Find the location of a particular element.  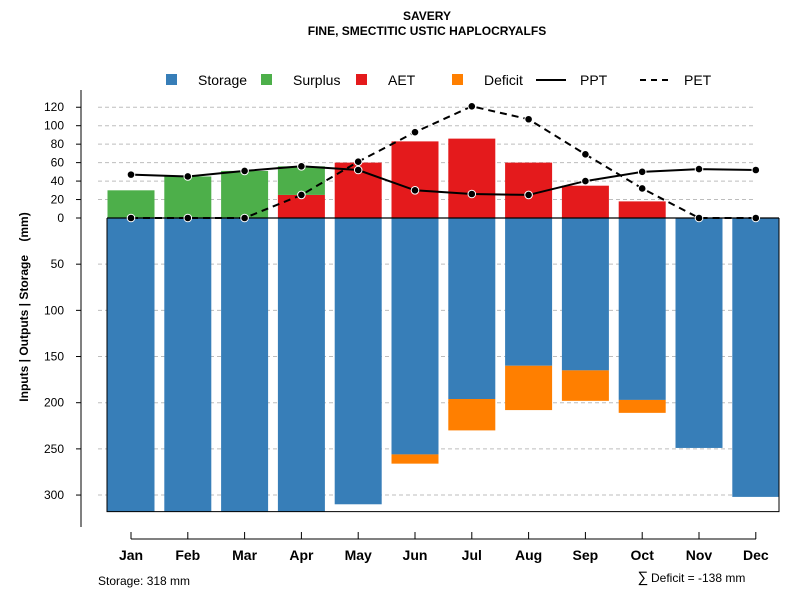

x-tick-label-feb: Feb is located at coordinates (187, 555).